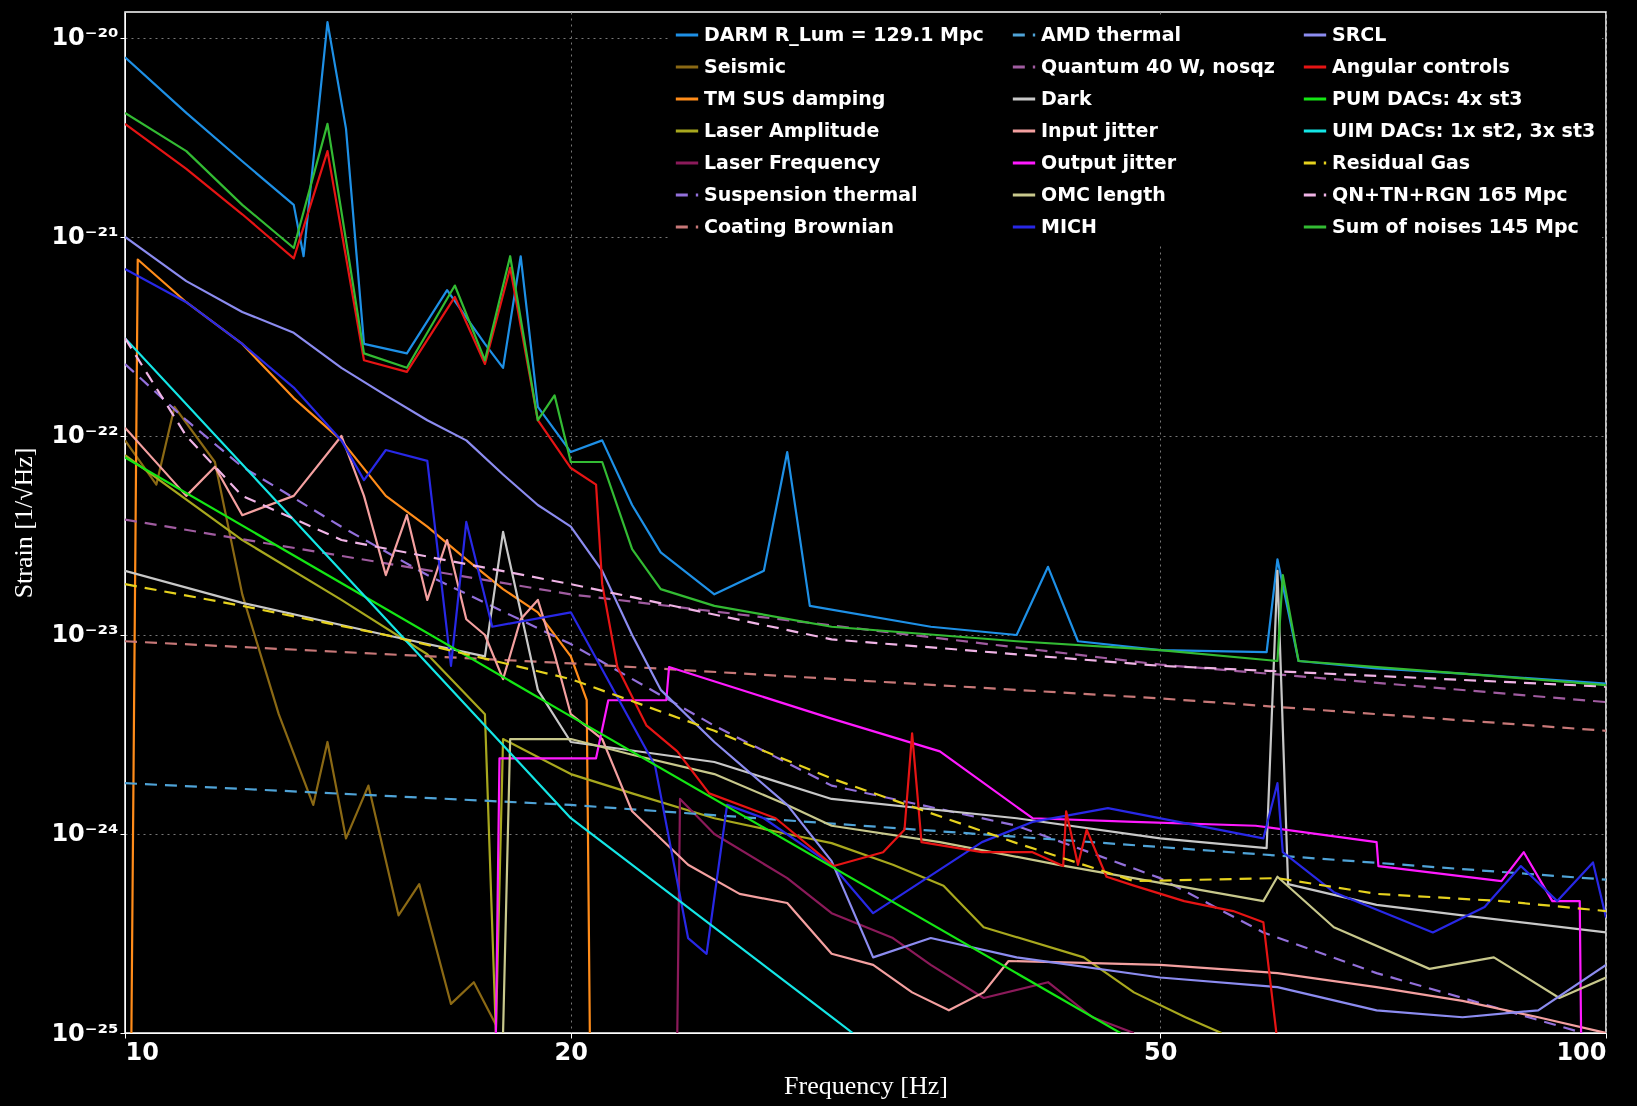 This screenshot has width=1637, height=1106. Describe the element at coordinates (1109, 162) in the screenshot. I see `legend-label: Output jitter` at that location.